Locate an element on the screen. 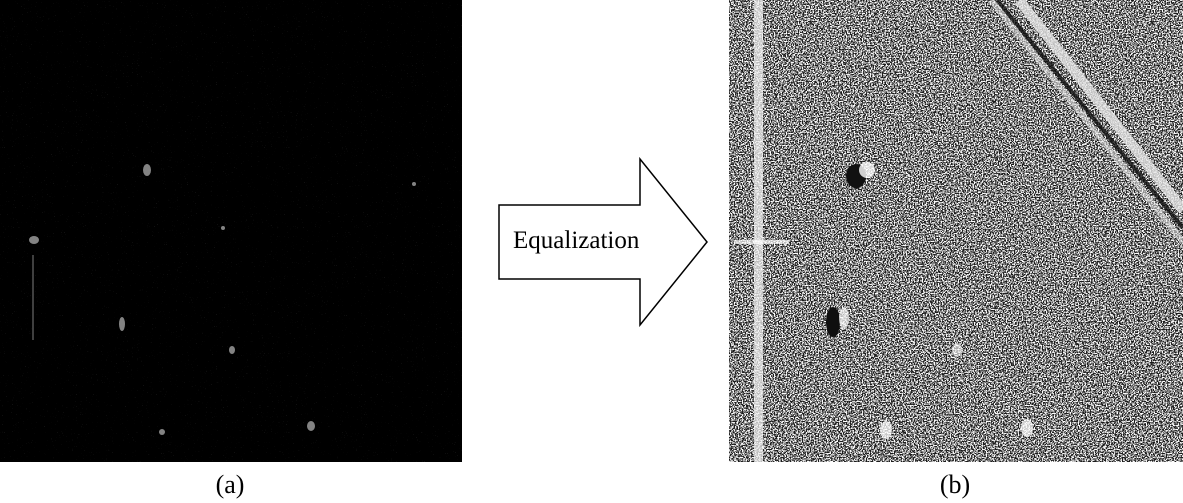 This screenshot has height=503, width=1183. equalization-arrow is located at coordinates (604, 242).